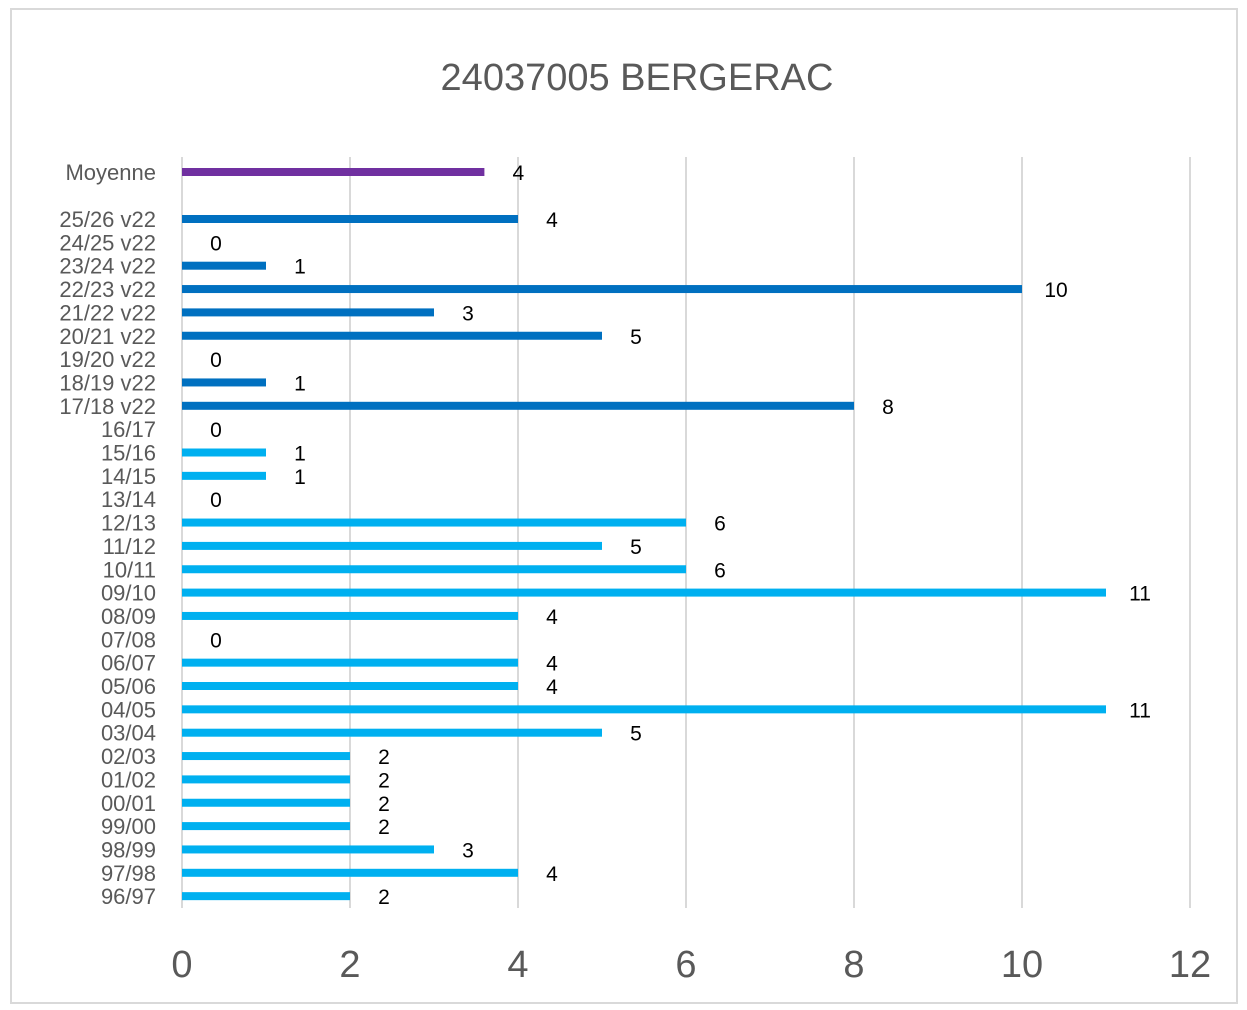  What do you see at coordinates (128, 453) in the screenshot?
I see `category-label: 15/16` at bounding box center [128, 453].